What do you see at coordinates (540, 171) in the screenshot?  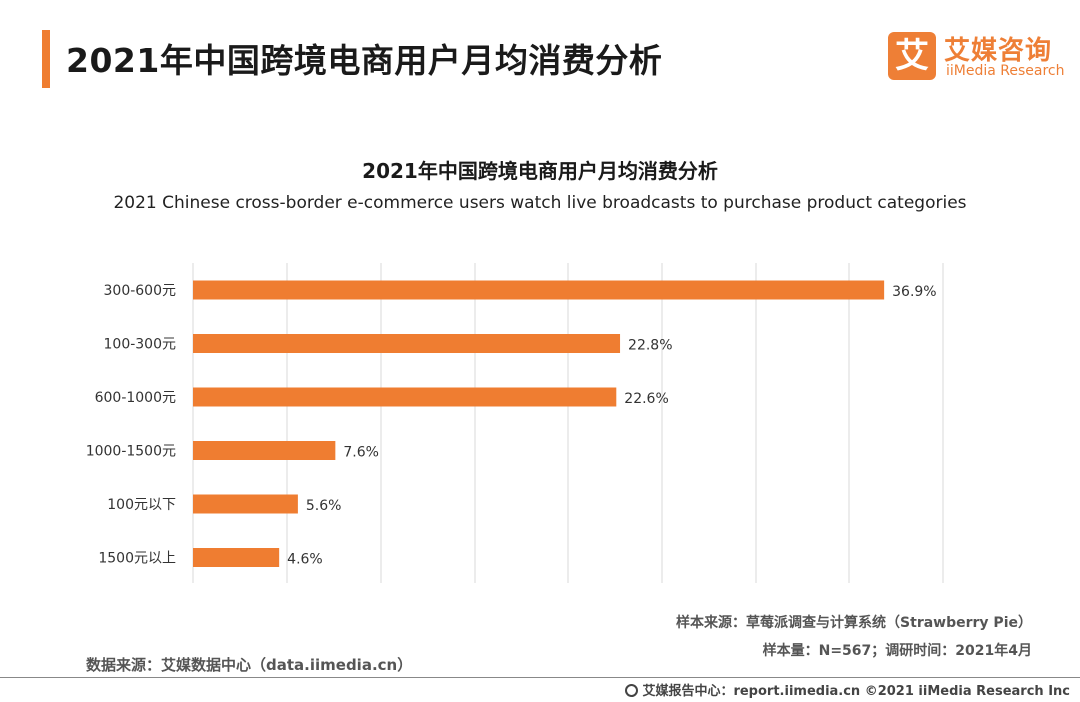 I see `chart-title: 2021年中国跨境电商用户月均消费分析` at bounding box center [540, 171].